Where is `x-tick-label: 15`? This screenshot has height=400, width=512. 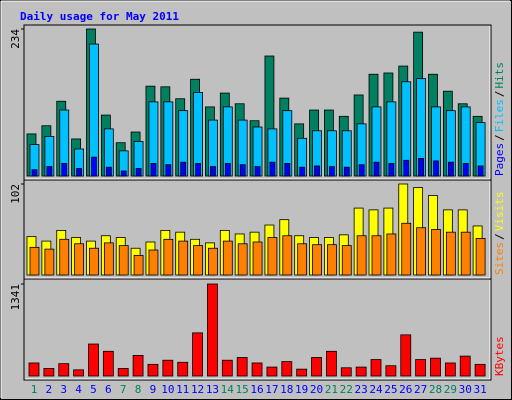 x-tick-label: 15 is located at coordinates (242, 389).